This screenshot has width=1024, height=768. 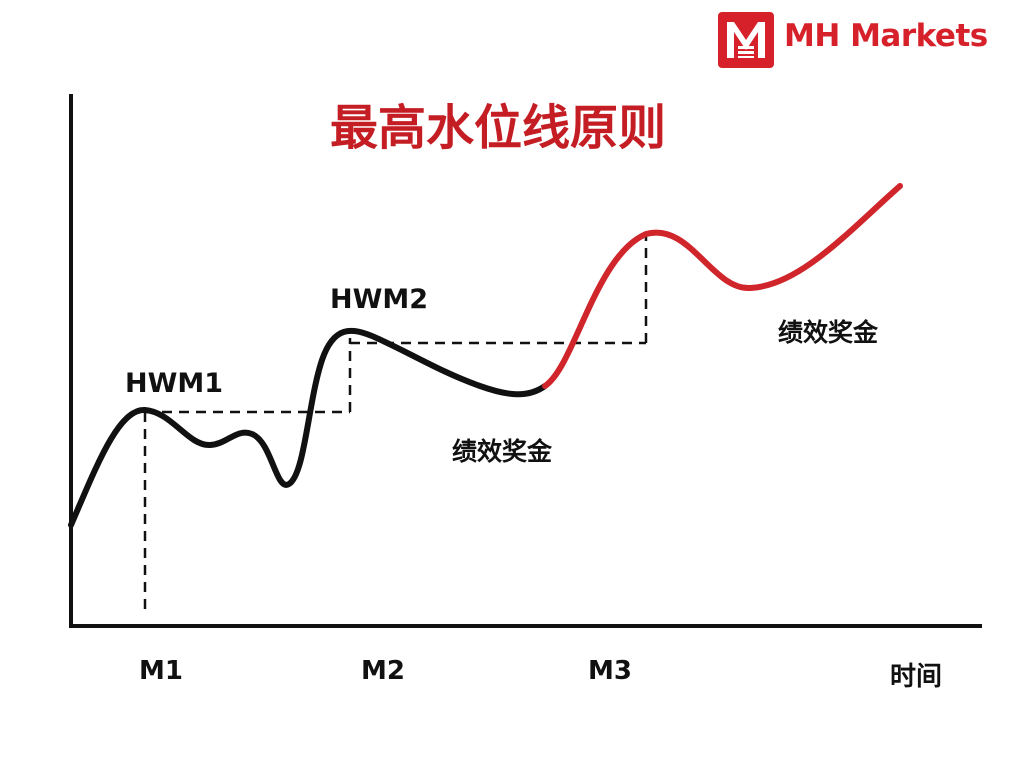 I want to click on mh-logo-icon, so click(x=746, y=40).